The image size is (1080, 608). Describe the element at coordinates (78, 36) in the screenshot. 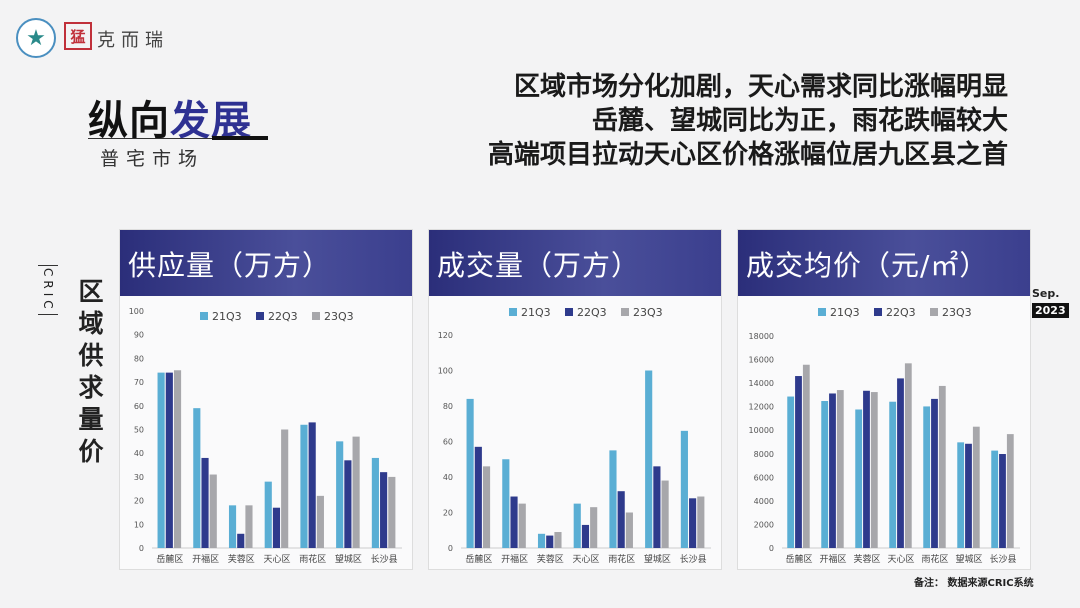

I see `seal-logo: 猛` at that location.